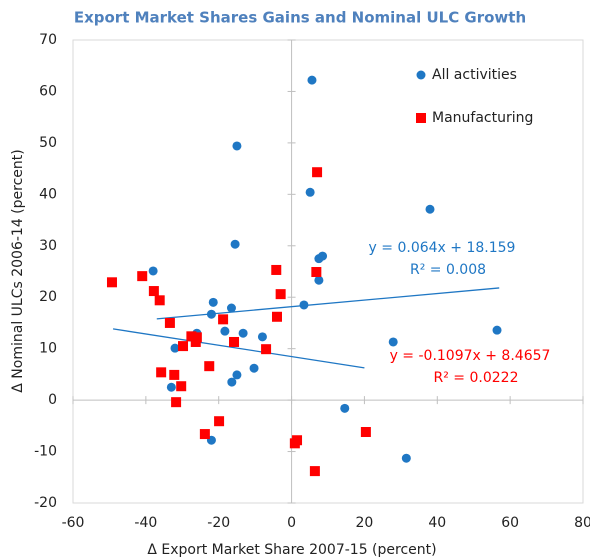 Image resolution: width=590 pixels, height=560 pixels. What do you see at coordinates (48, 297) in the screenshot?
I see `y-tick-label: 20` at bounding box center [48, 297].